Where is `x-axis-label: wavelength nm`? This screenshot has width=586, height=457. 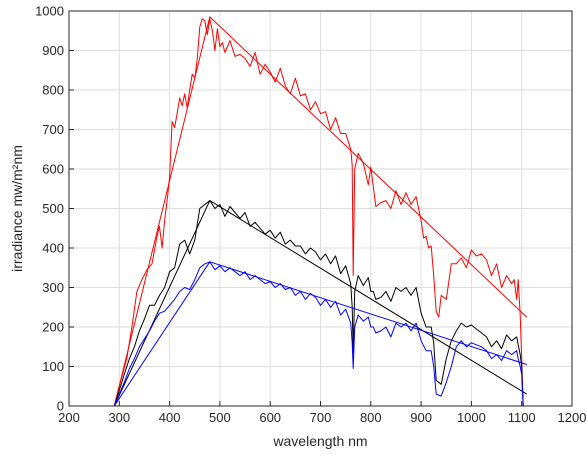
x-axis-label: wavelength nm is located at coordinates (319, 441).